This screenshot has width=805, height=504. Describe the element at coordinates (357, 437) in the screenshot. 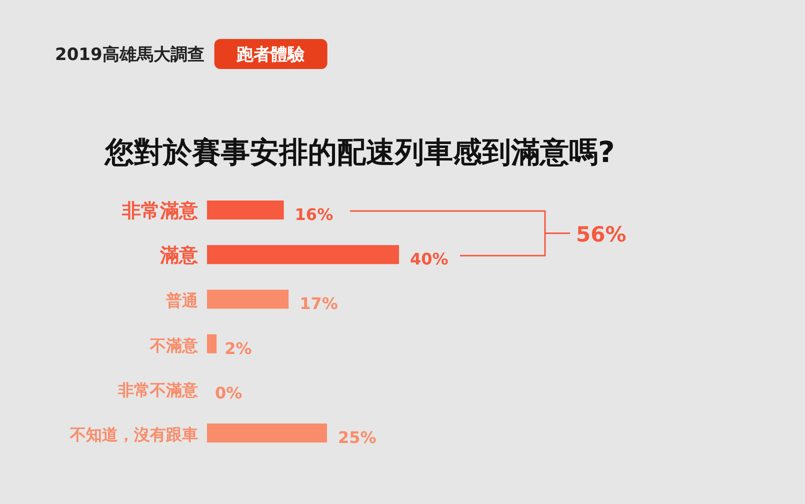

I see `data-label: 25%` at that location.